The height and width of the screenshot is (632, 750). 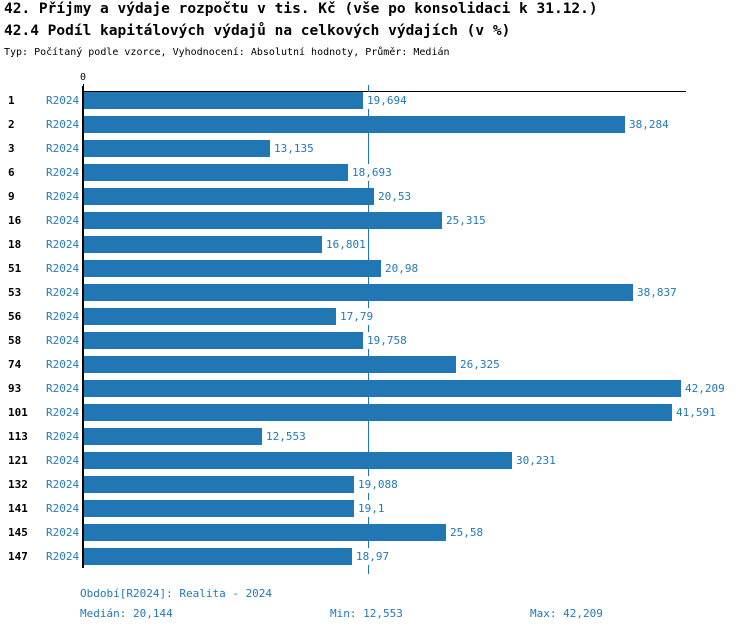 What do you see at coordinates (395, 196) in the screenshot?
I see `bar-value-label: 20,53` at bounding box center [395, 196].